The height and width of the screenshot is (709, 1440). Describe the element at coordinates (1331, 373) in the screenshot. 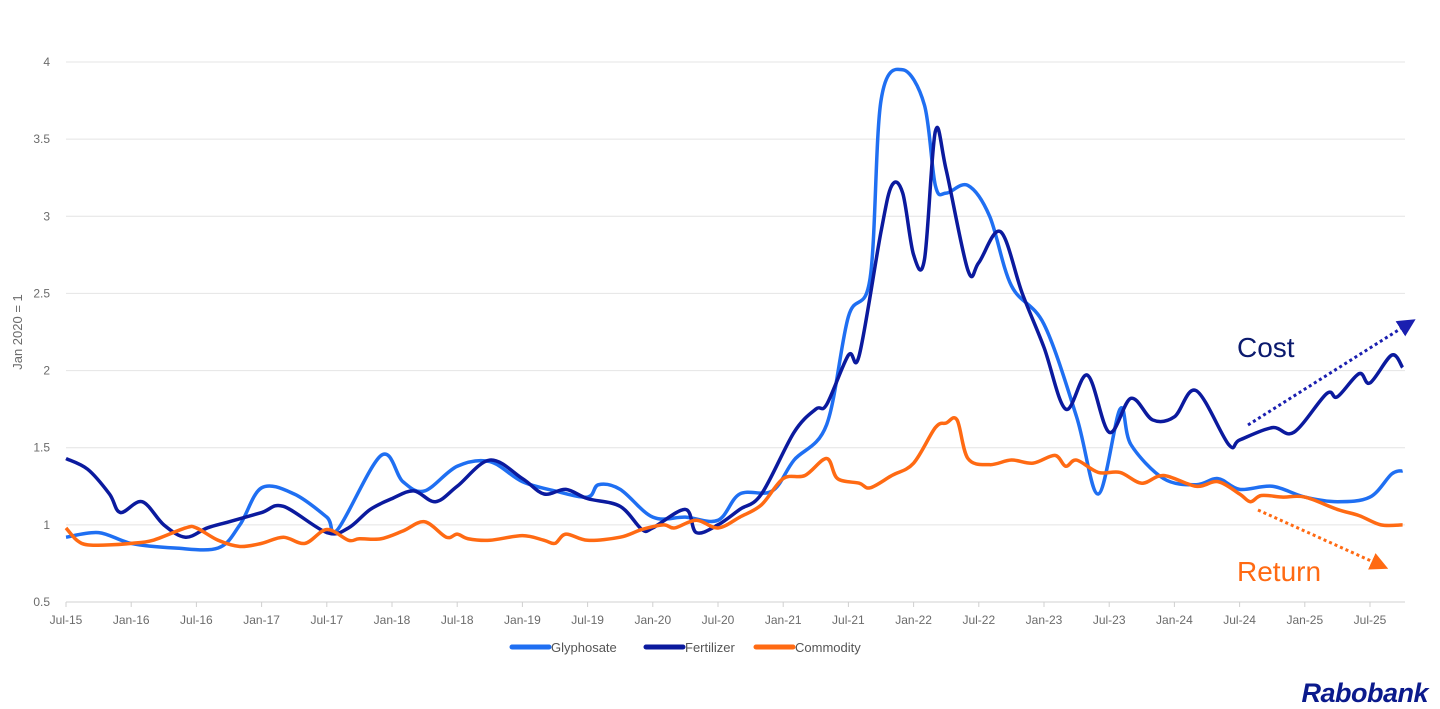

I see `cost-arrow` at that location.